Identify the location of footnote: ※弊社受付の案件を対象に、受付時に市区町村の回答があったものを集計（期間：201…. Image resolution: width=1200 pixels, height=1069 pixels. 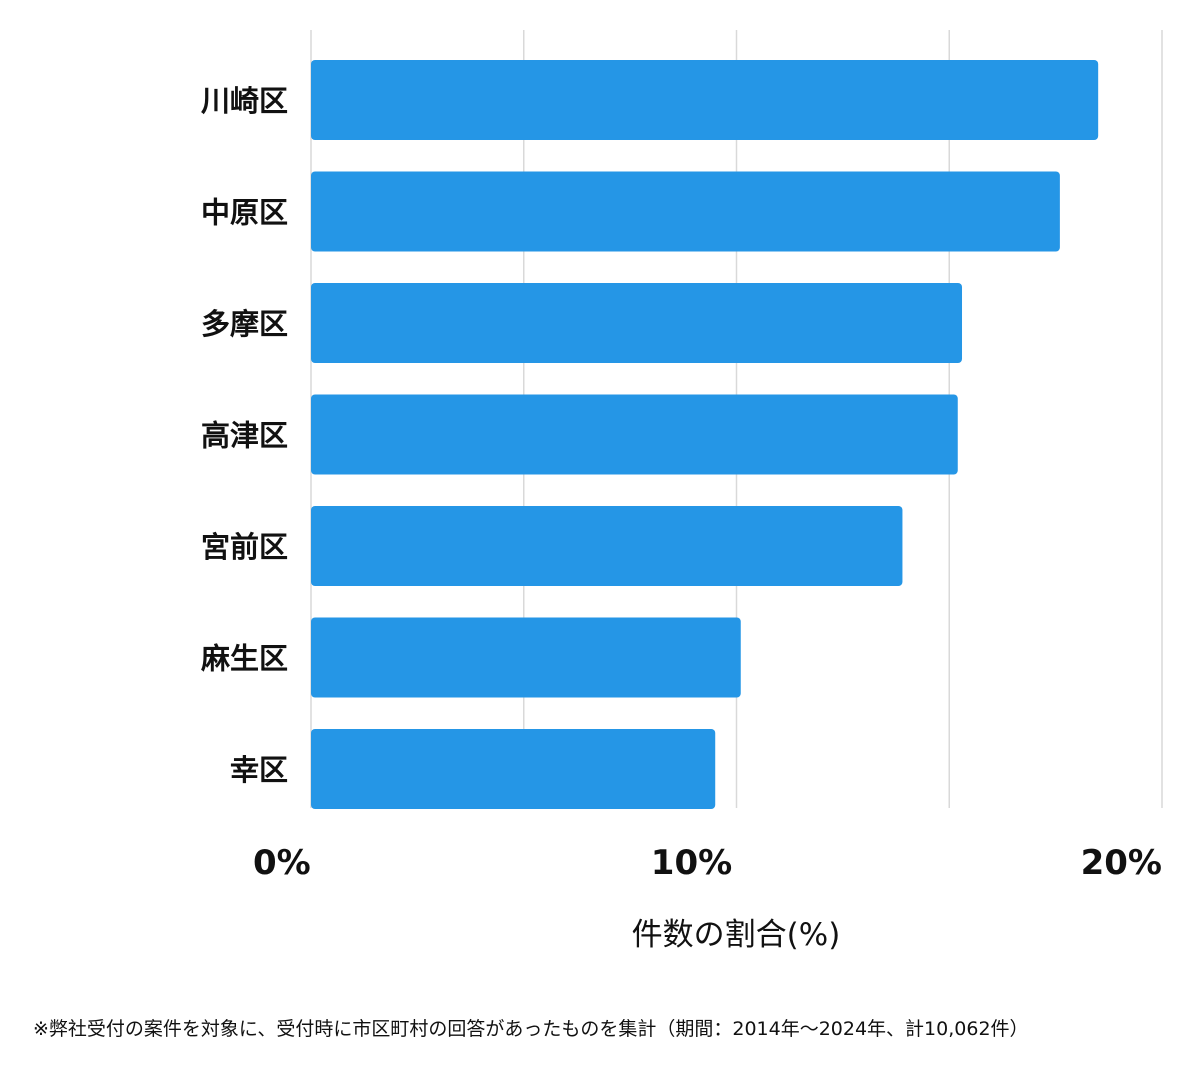
(531, 1029).